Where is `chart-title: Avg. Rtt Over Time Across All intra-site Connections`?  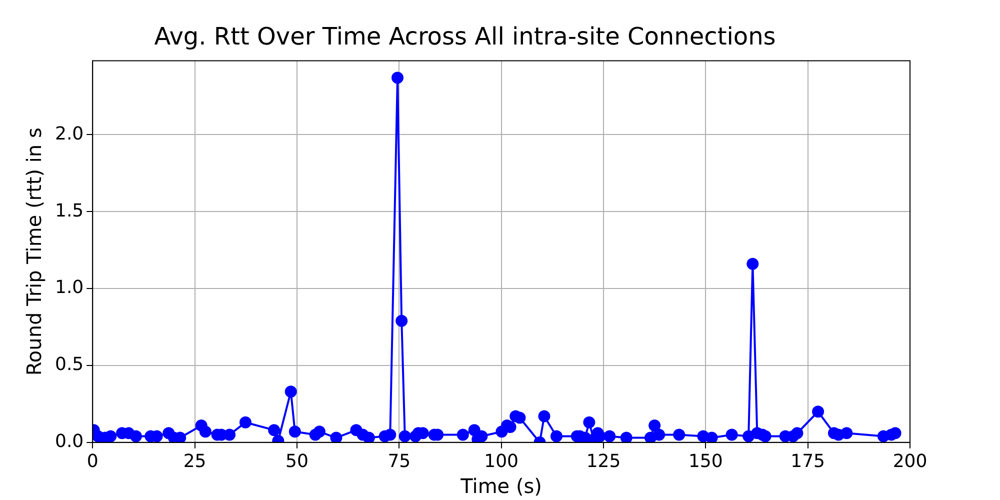 chart-title: Avg. Rtt Over Time Across All intra-site Connections is located at coordinates (465, 36).